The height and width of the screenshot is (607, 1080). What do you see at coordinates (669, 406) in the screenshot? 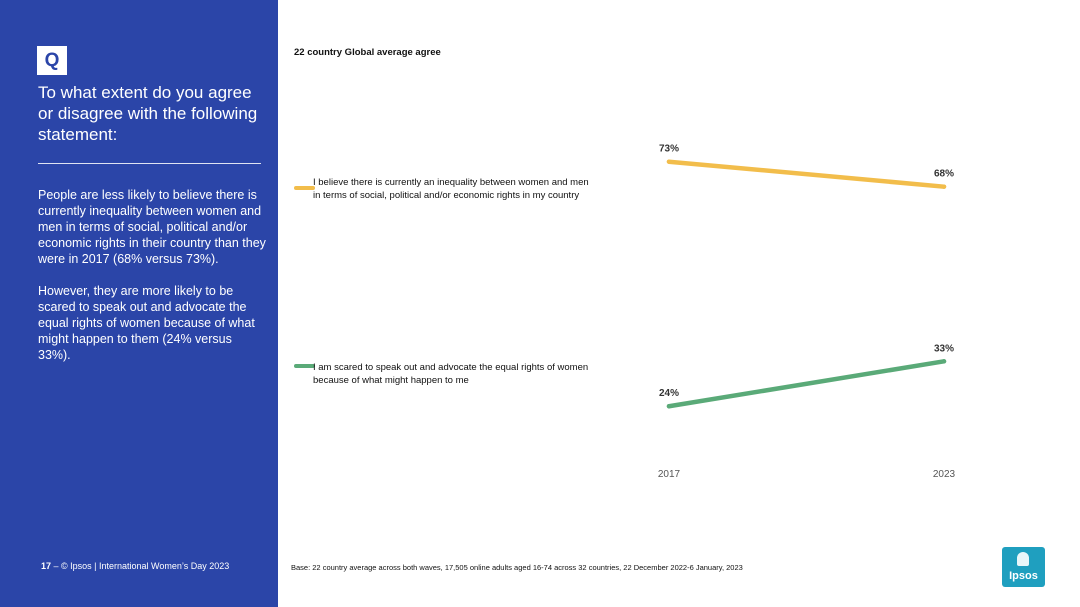
I see `series-2-point-2017` at bounding box center [669, 406].